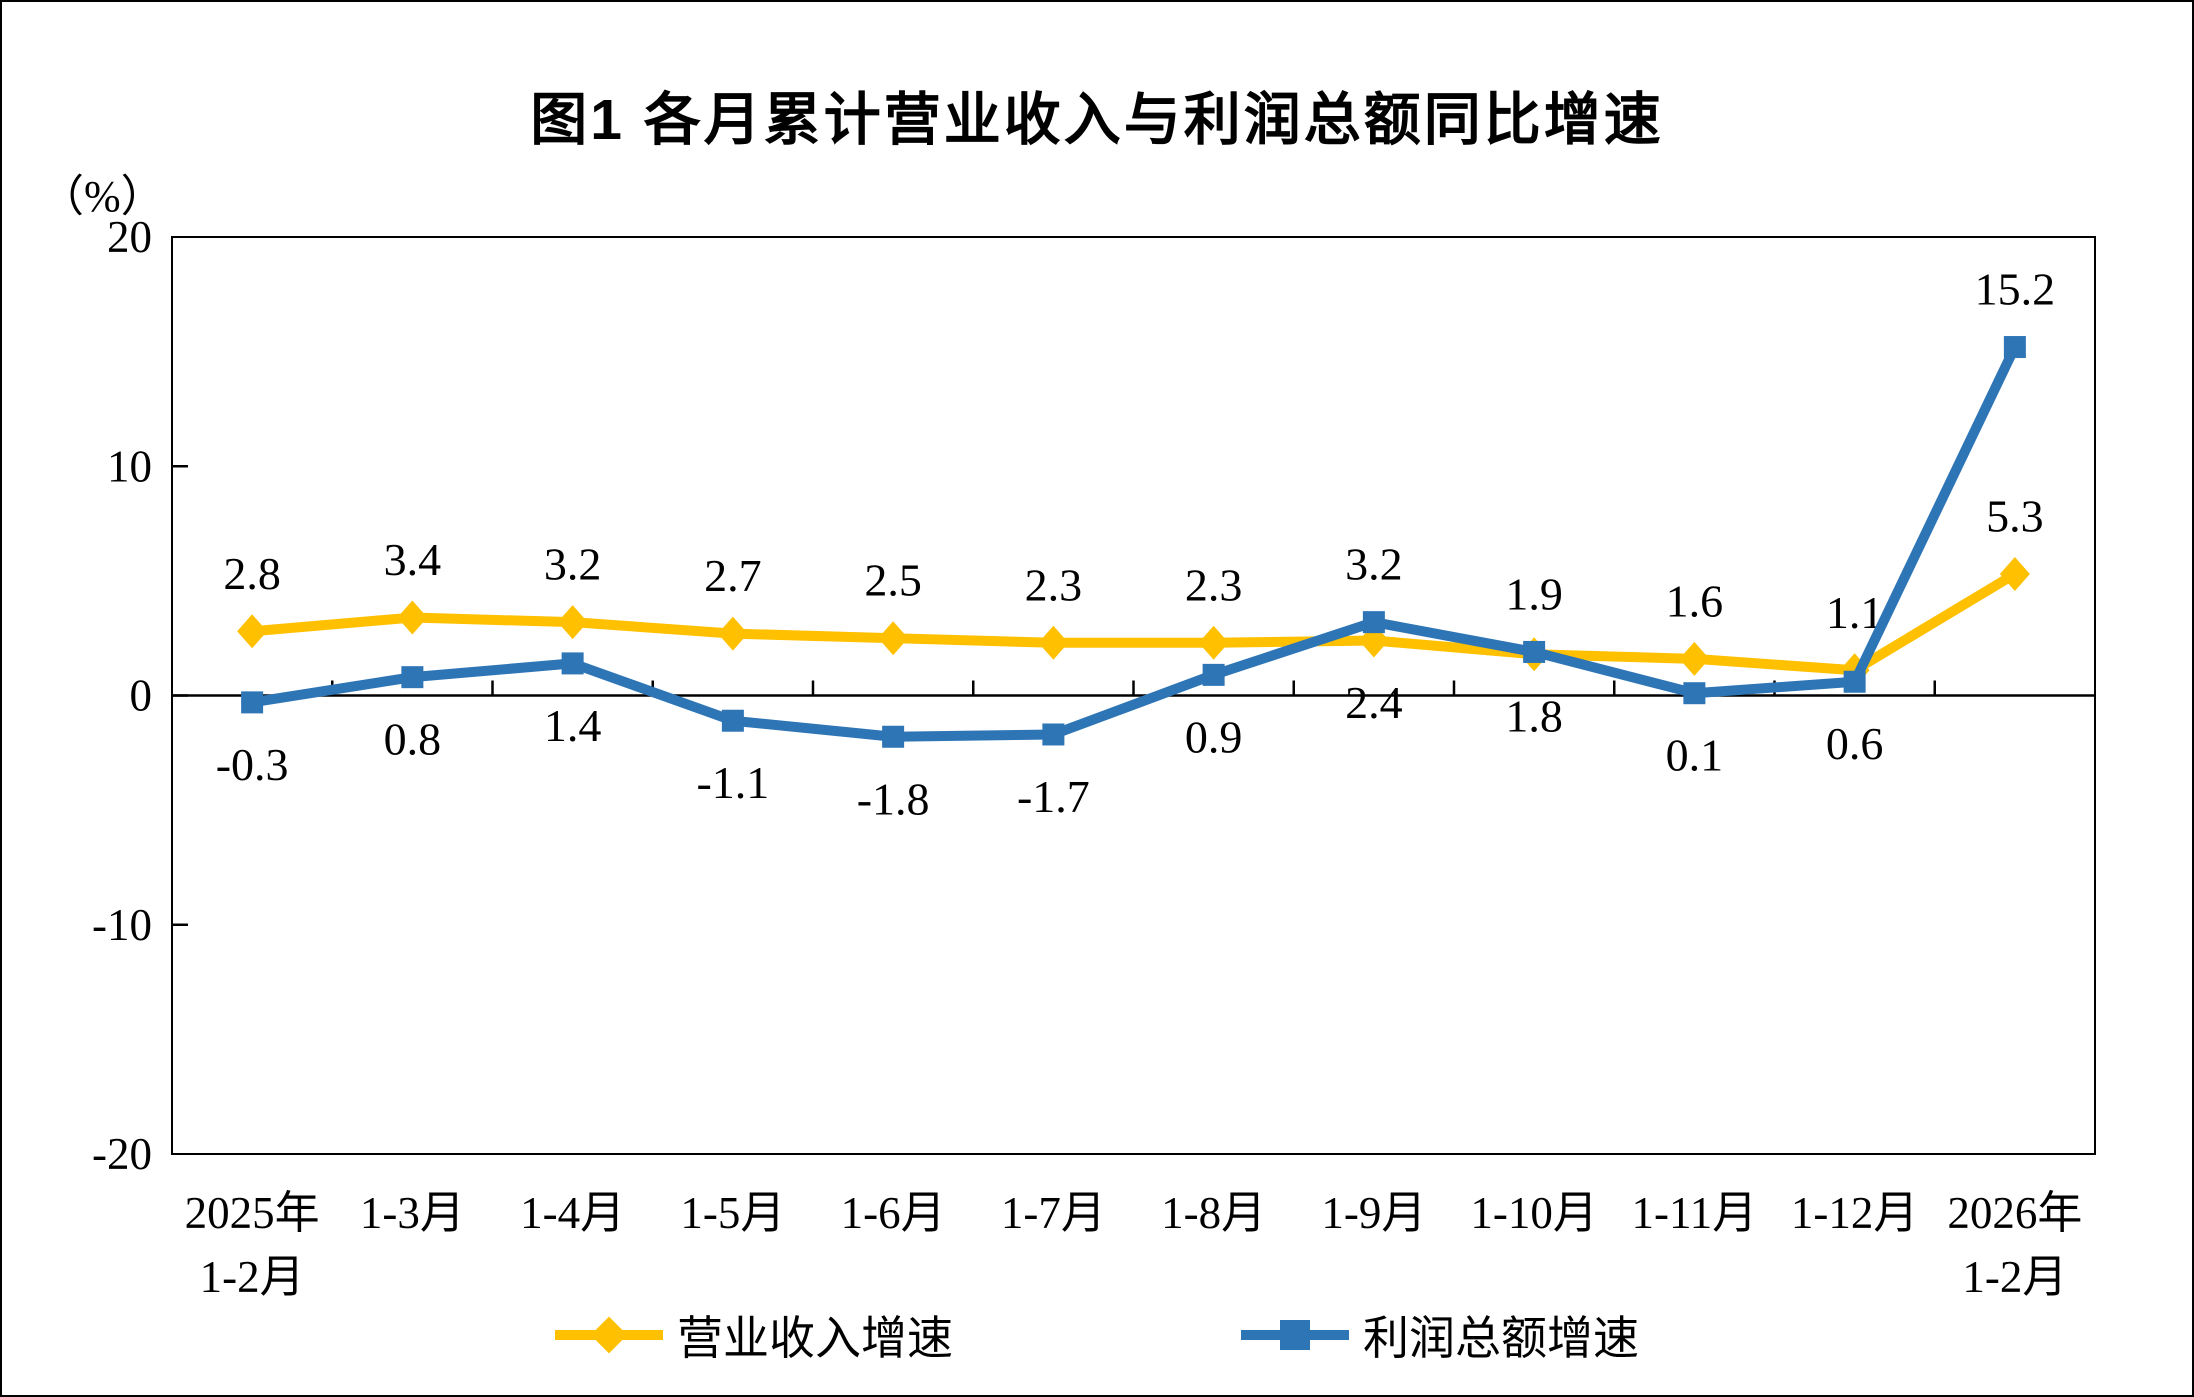 Image resolution: width=2194 pixels, height=1397 pixels. Describe the element at coordinates (1374, 702) in the screenshot. I see `revenue-data-label: 2.4` at that location.